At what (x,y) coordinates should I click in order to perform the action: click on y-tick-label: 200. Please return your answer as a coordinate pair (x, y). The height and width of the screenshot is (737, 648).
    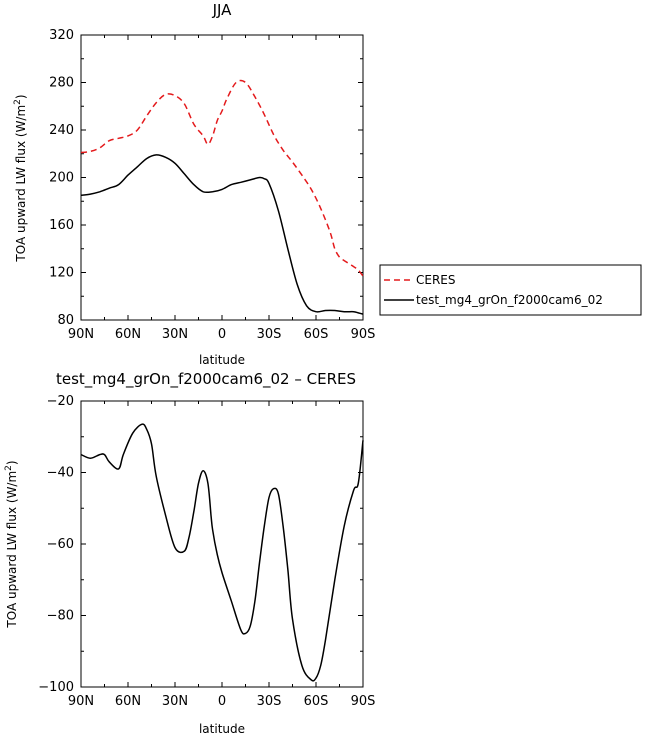
    Looking at the image, I should click on (61, 178).